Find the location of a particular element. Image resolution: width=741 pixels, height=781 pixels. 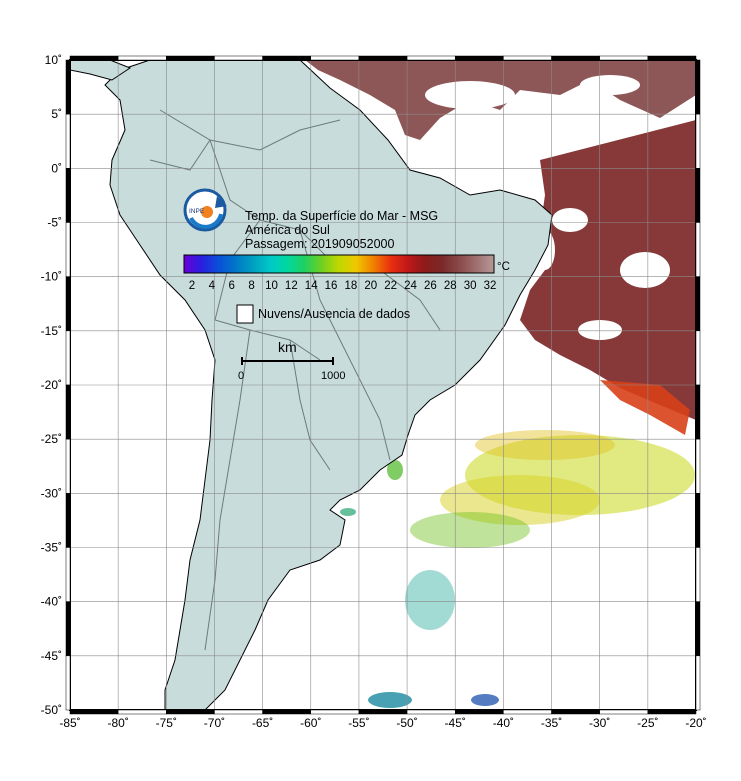

lat-tick-label: -40˚ is located at coordinates (51, 602).